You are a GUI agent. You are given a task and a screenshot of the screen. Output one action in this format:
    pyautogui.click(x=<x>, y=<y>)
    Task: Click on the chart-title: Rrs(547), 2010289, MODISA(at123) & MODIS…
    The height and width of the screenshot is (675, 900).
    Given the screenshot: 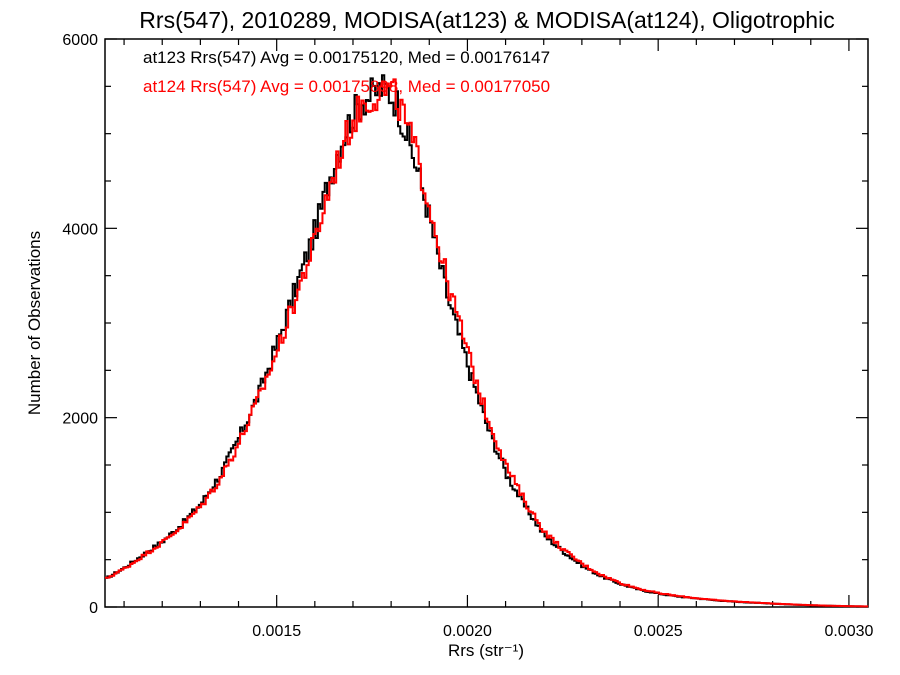 What is the action you would take?
    pyautogui.click(x=486, y=20)
    